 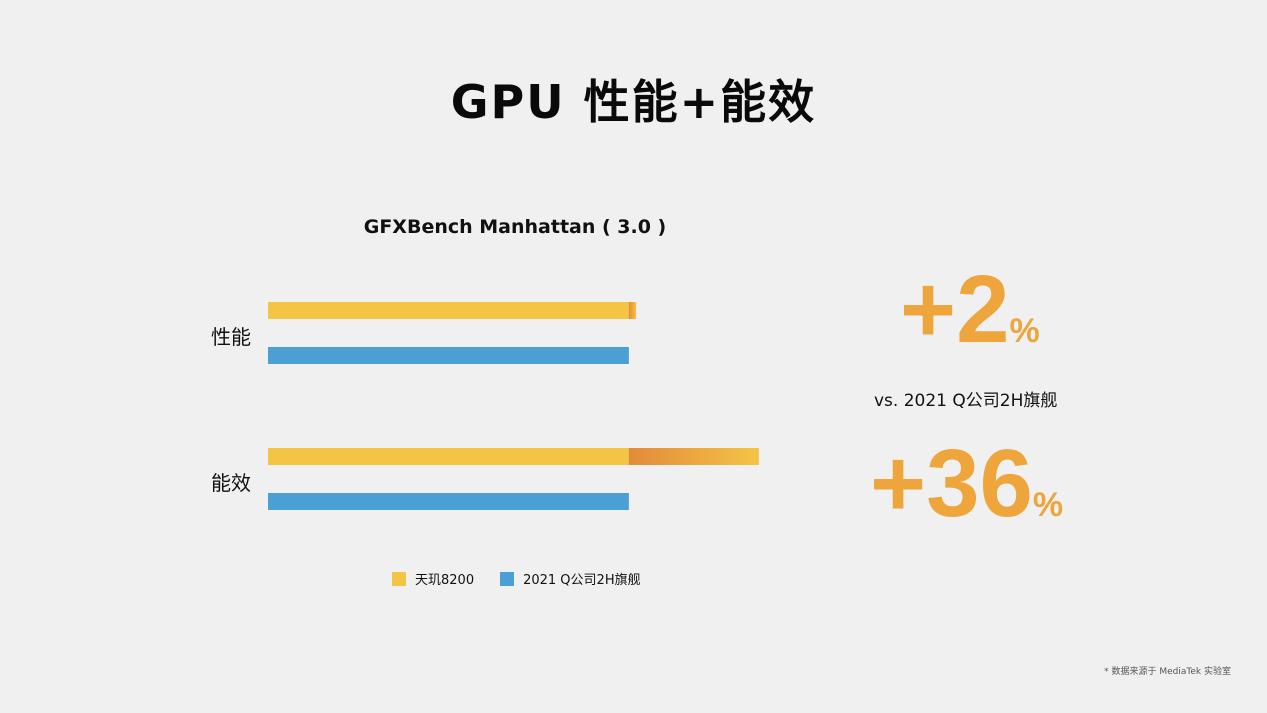 I want to click on efficiency-gain-stat: +36%, so click(x=966, y=484).